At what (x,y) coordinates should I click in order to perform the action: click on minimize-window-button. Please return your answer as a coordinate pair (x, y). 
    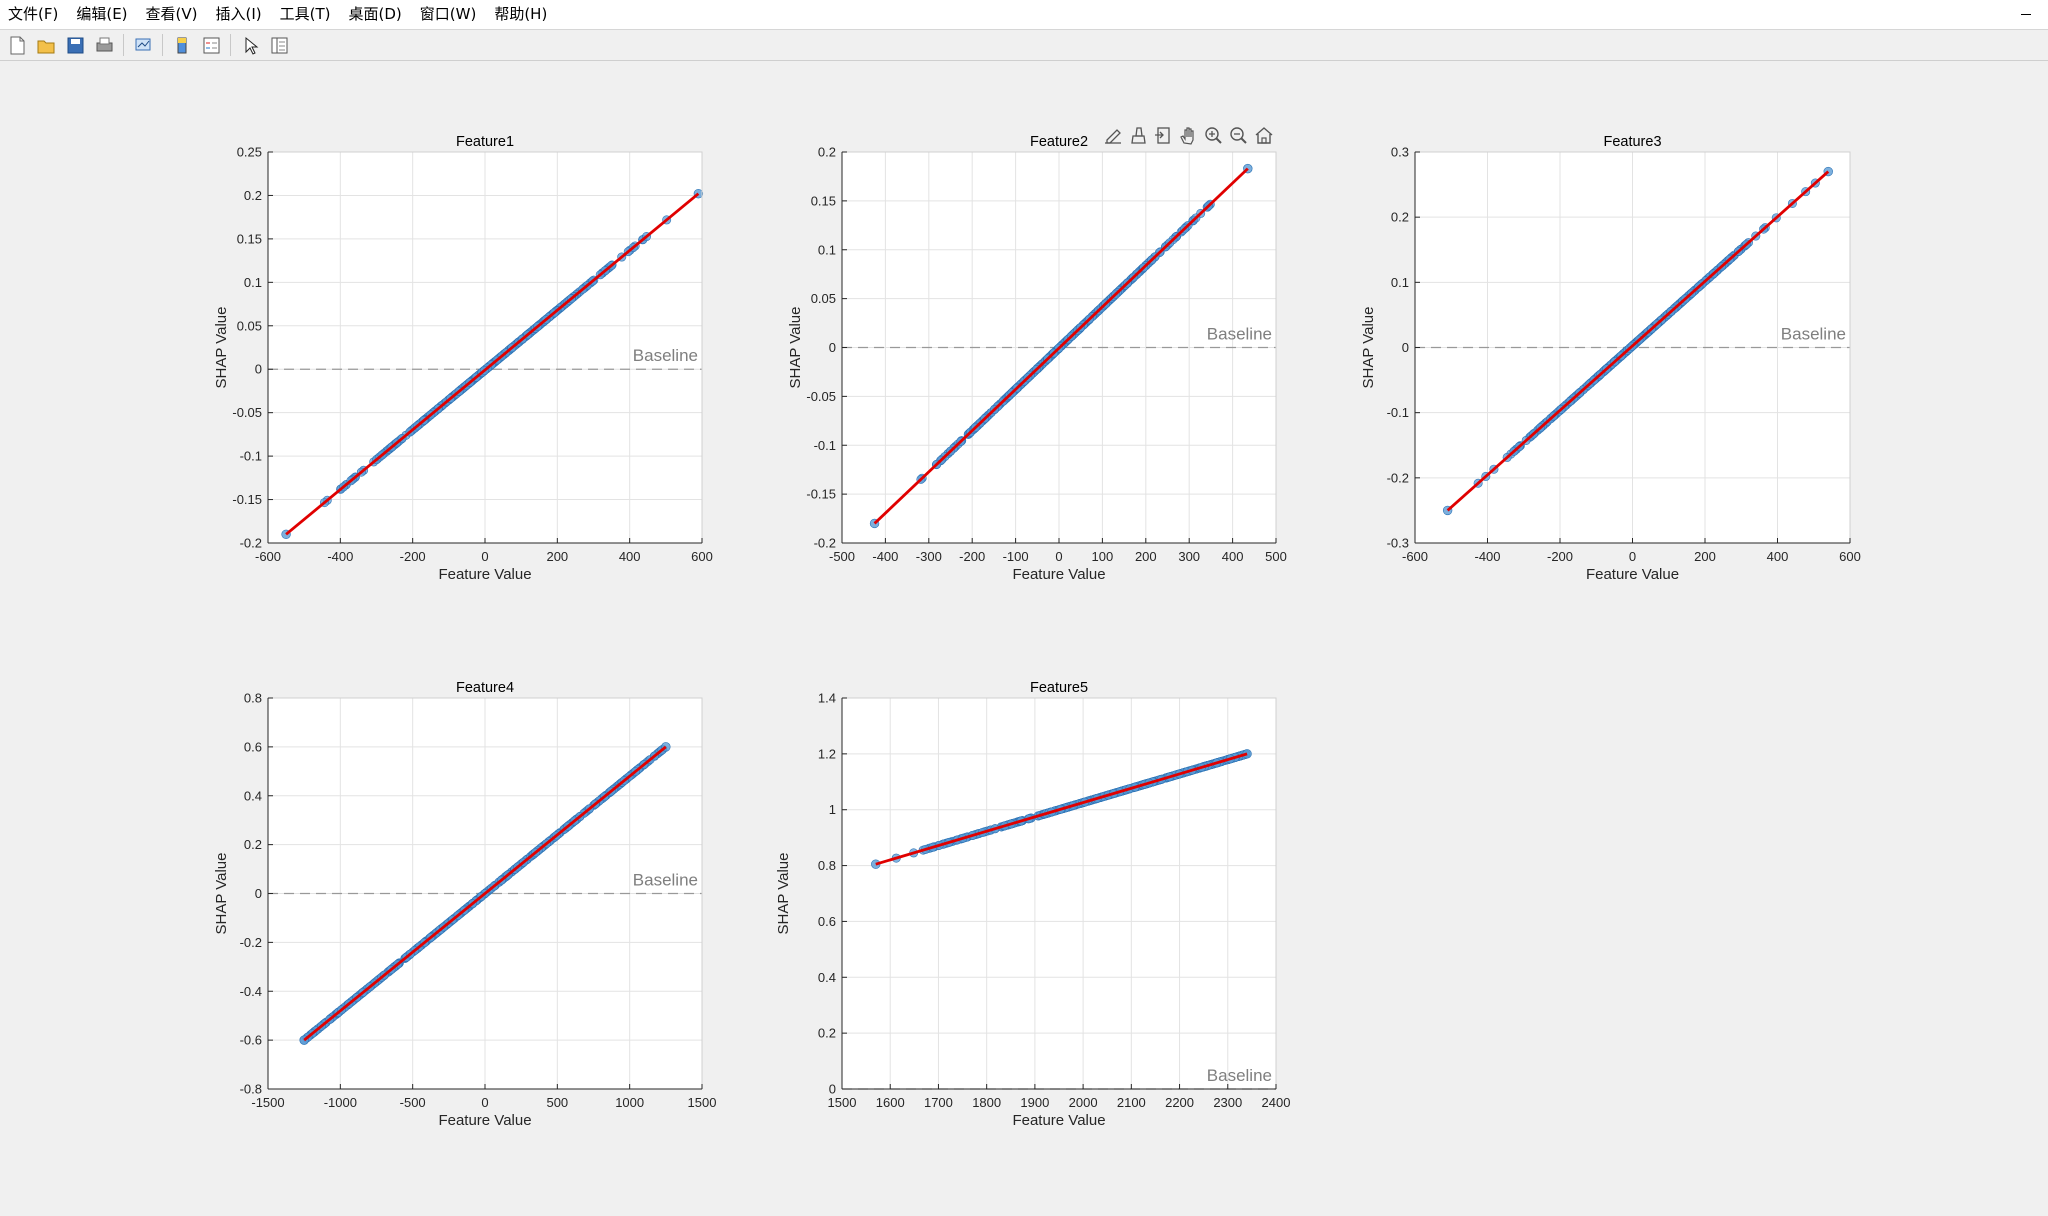
    Looking at the image, I should click on (2026, 14).